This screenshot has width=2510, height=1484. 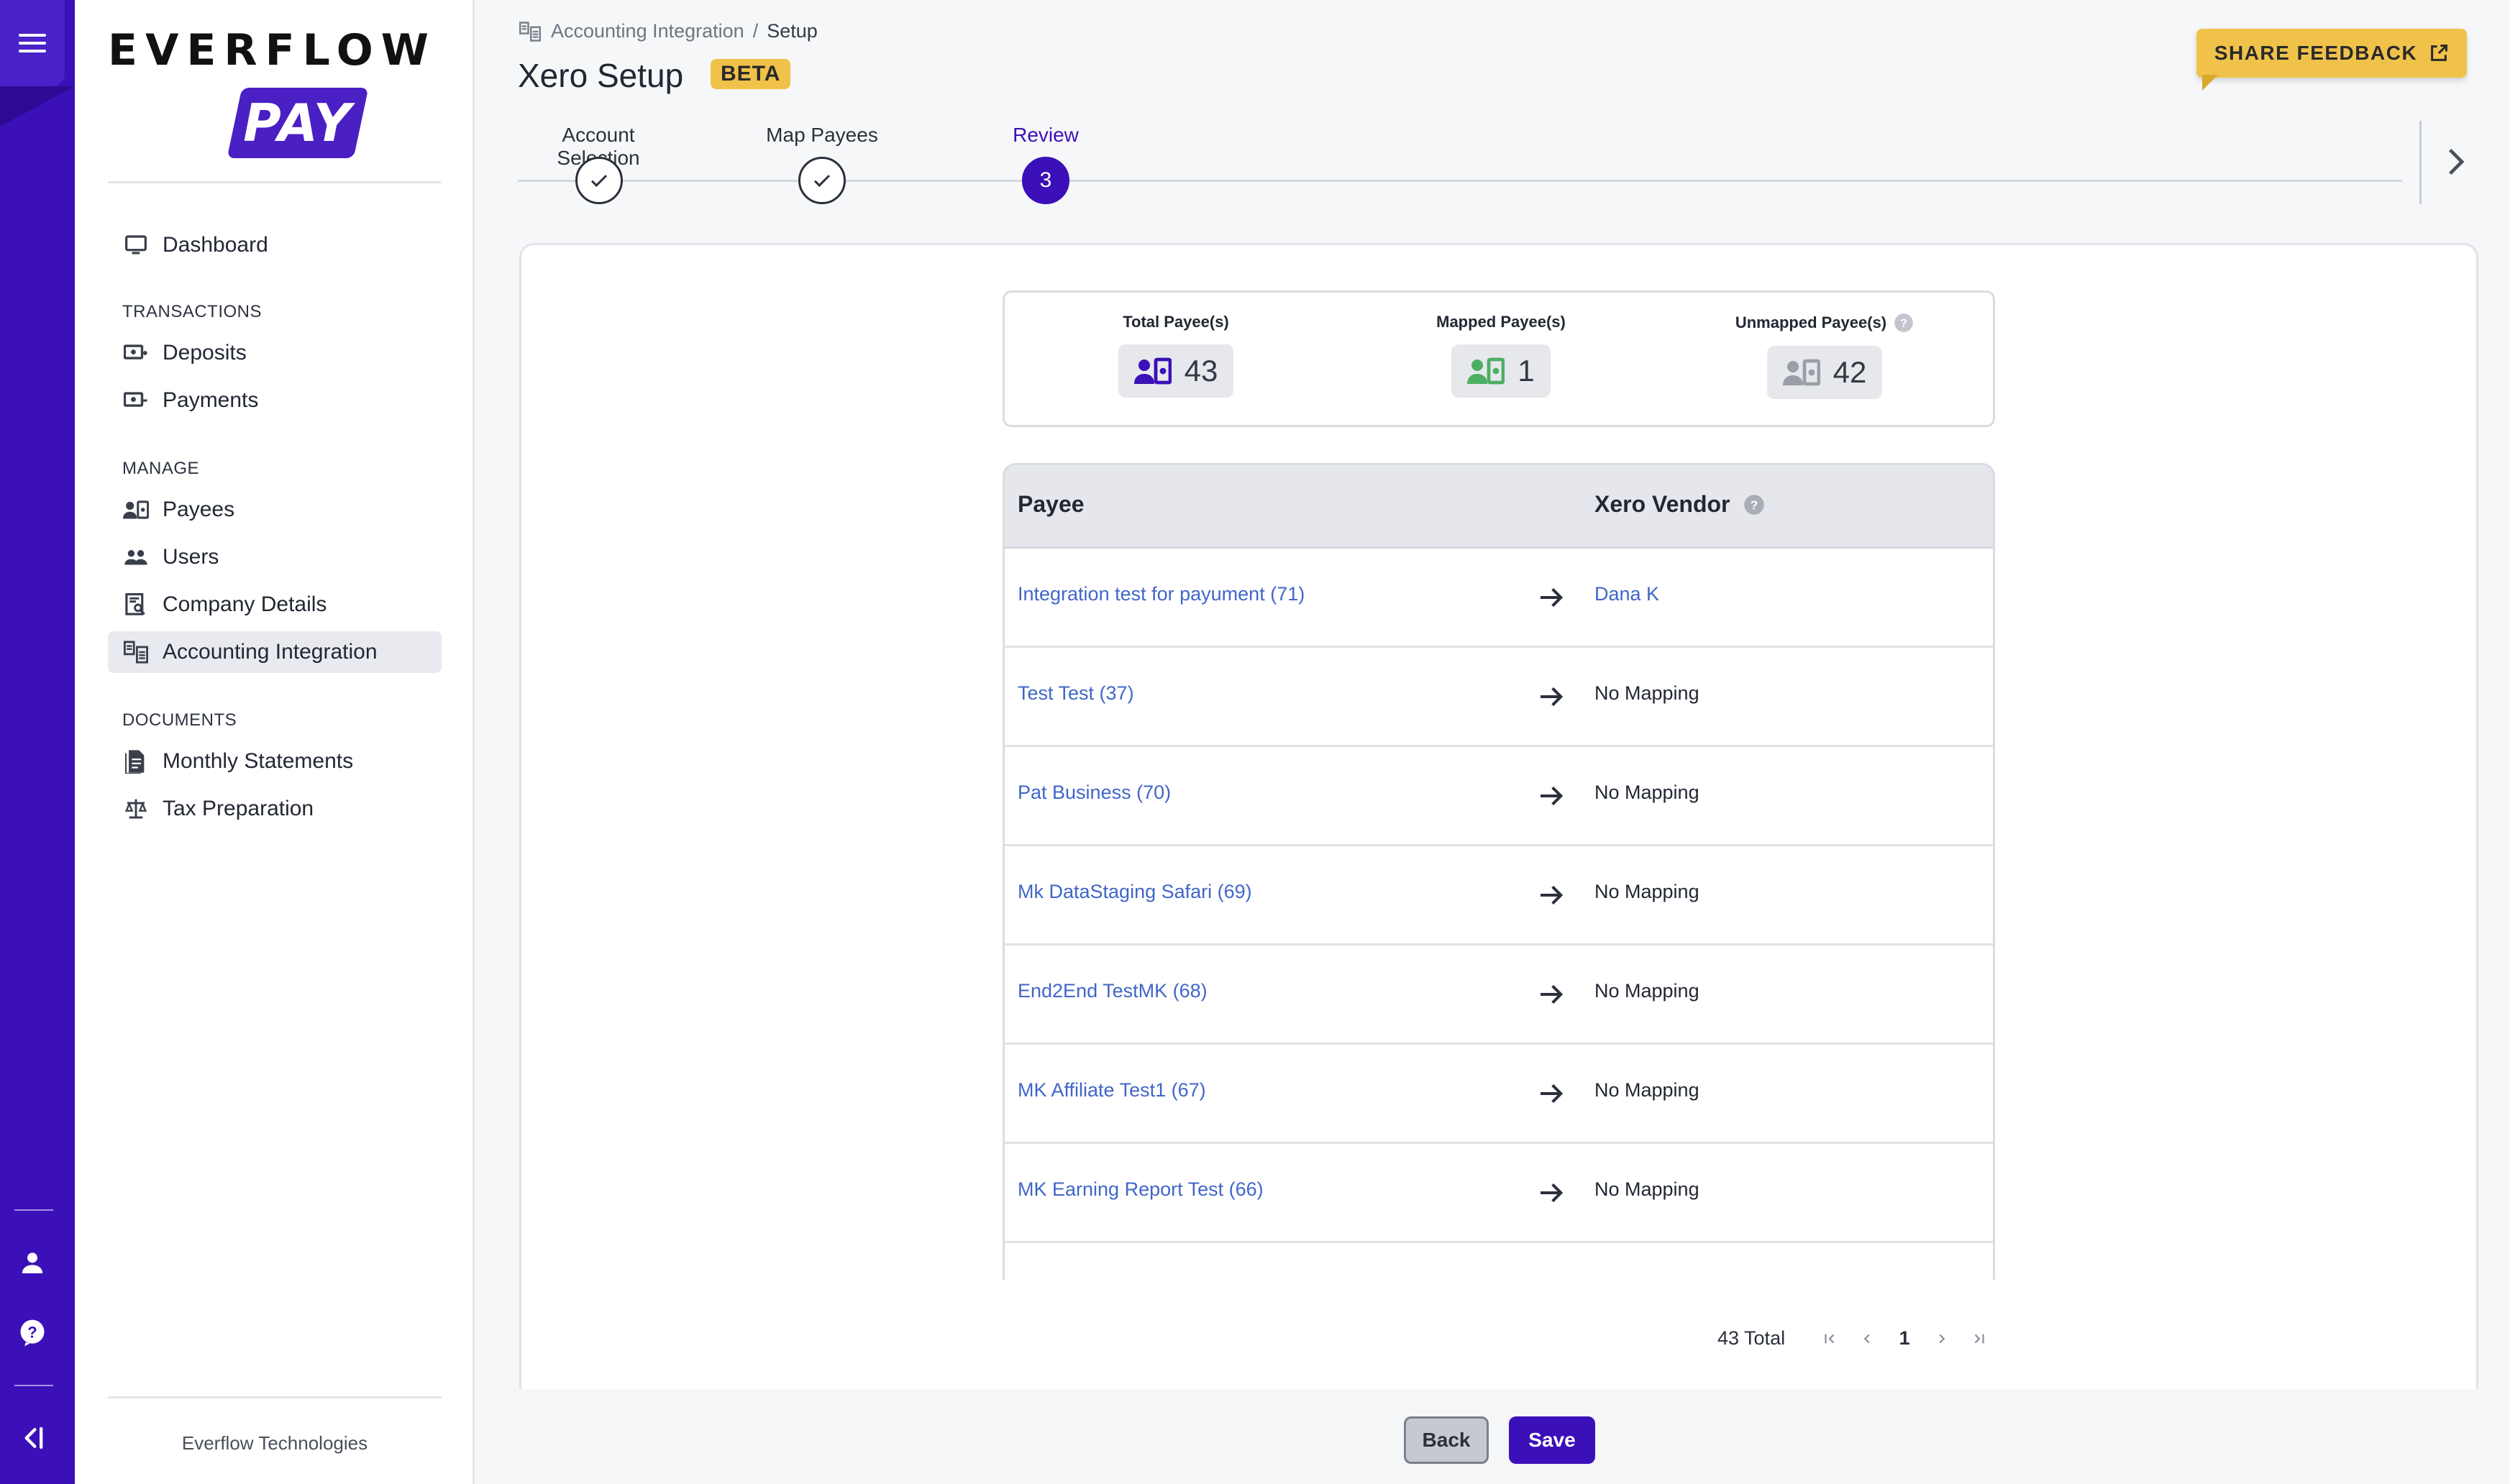 I want to click on summary-unmapped-value: 42, so click(x=1850, y=372).